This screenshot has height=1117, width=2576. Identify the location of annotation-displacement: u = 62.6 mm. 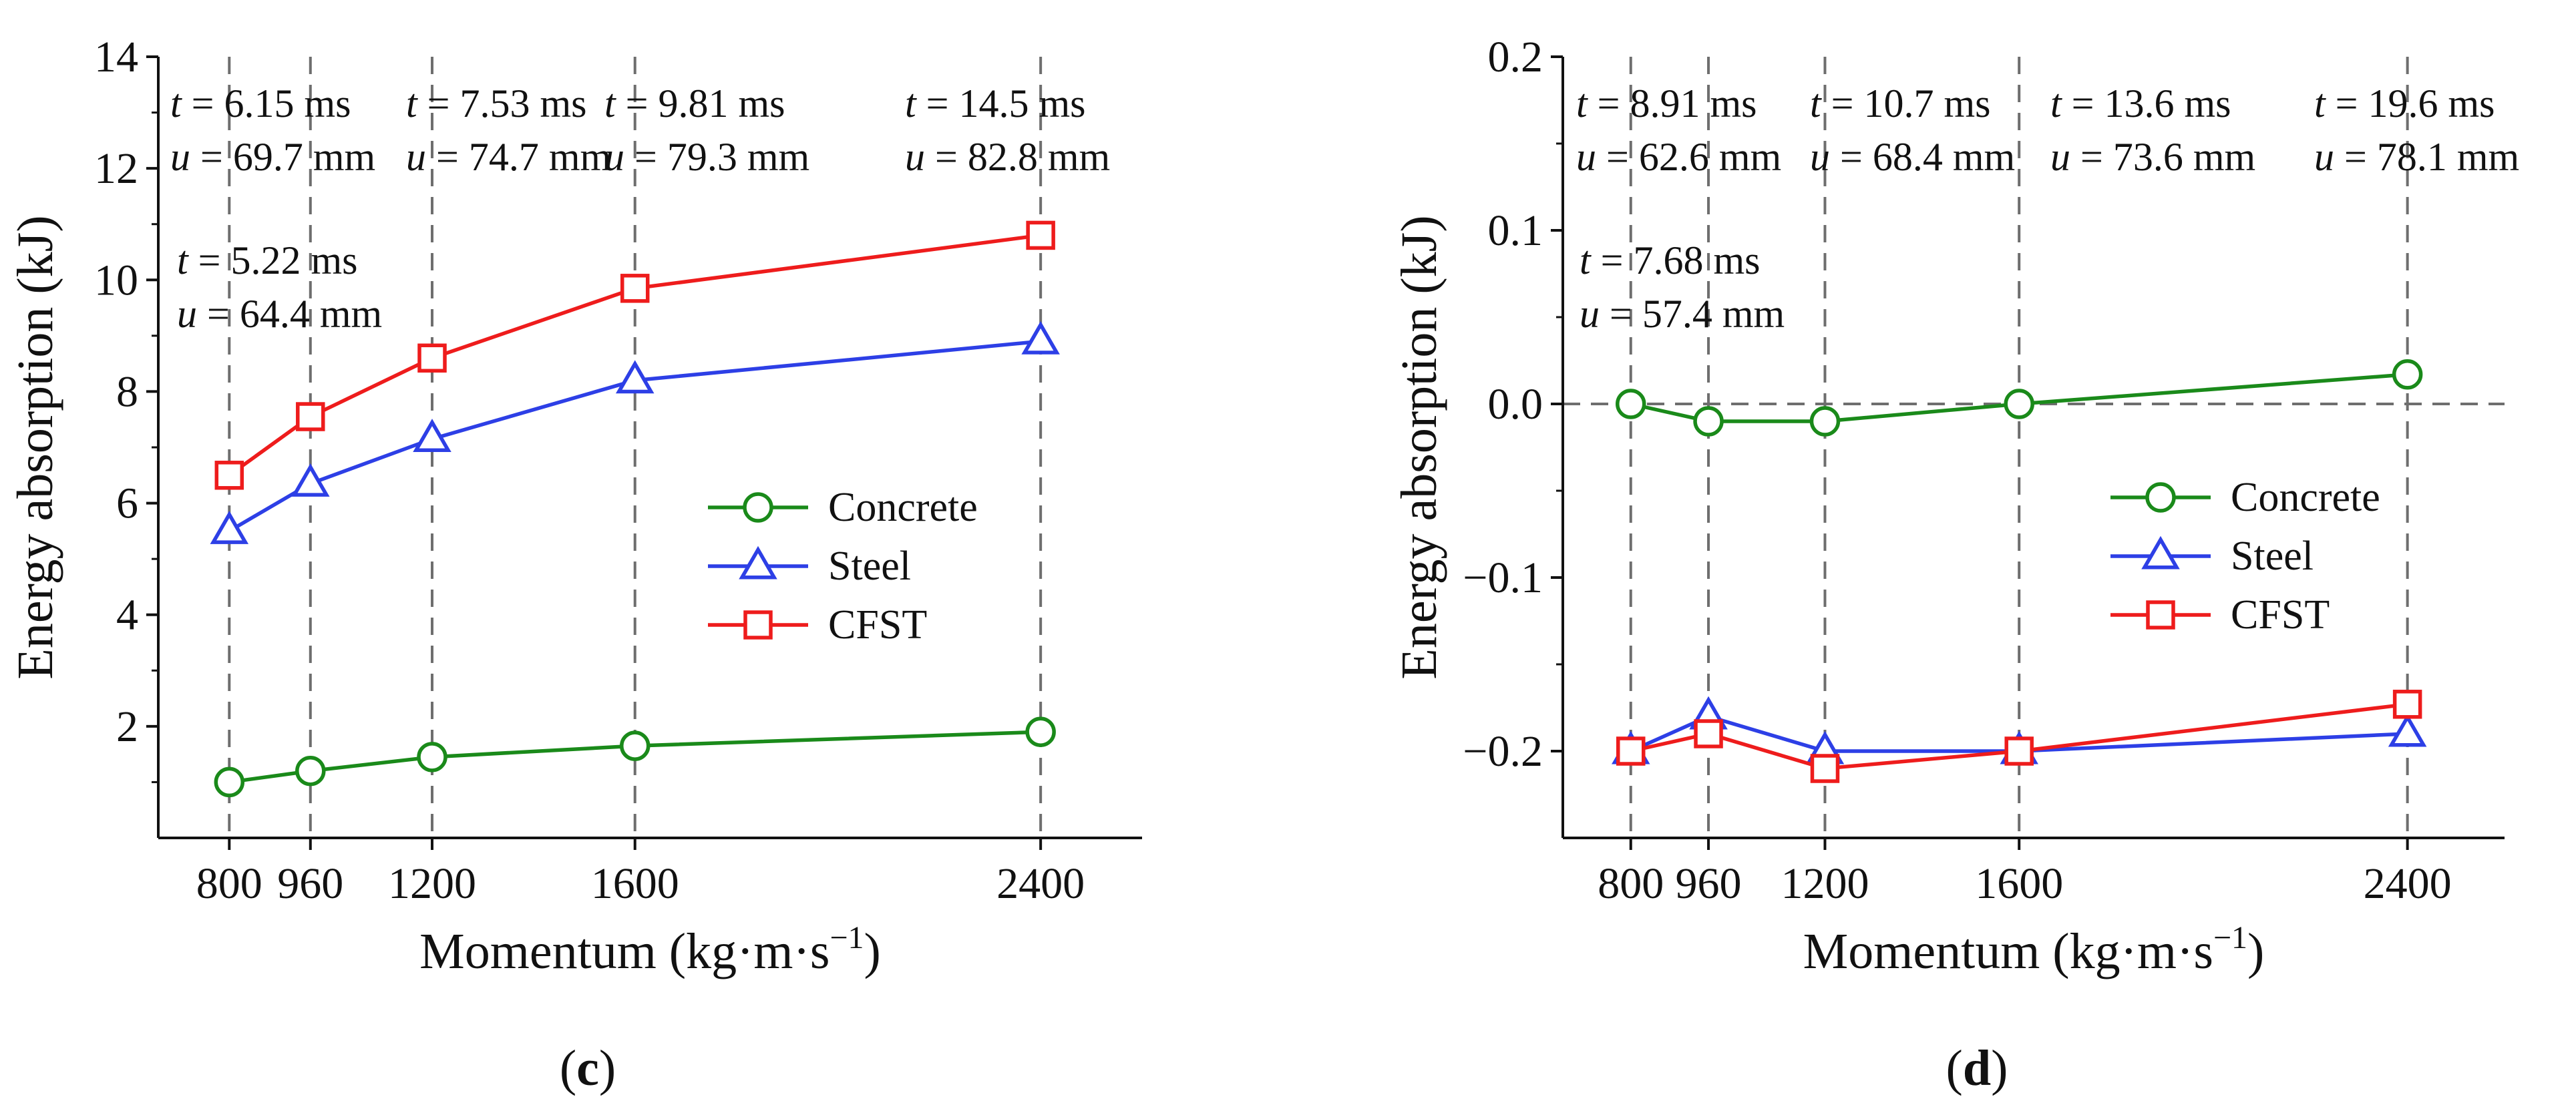
(1678, 157).